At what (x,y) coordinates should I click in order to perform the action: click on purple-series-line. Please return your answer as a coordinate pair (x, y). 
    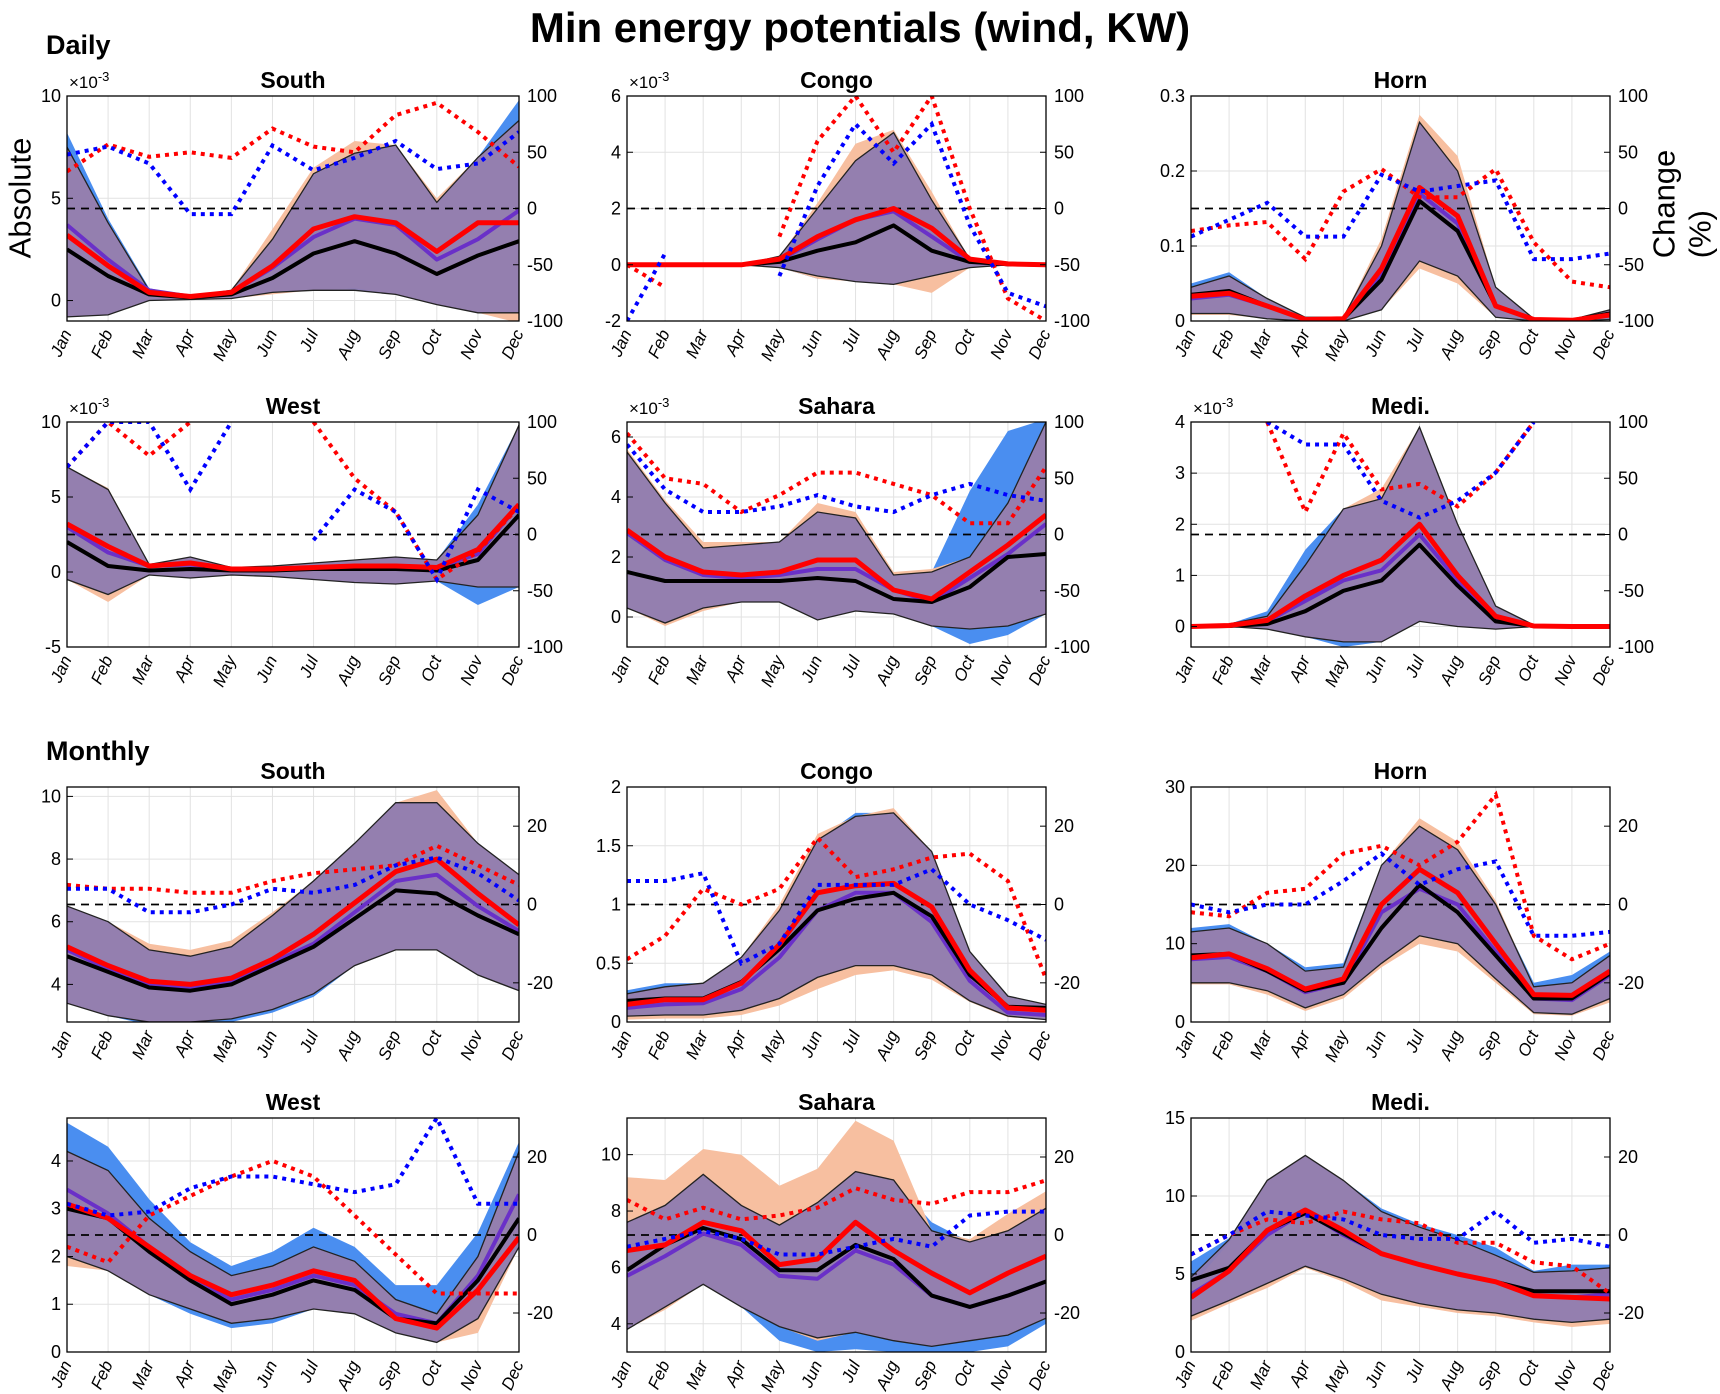
    Looking at the image, I should click on (836, 953).